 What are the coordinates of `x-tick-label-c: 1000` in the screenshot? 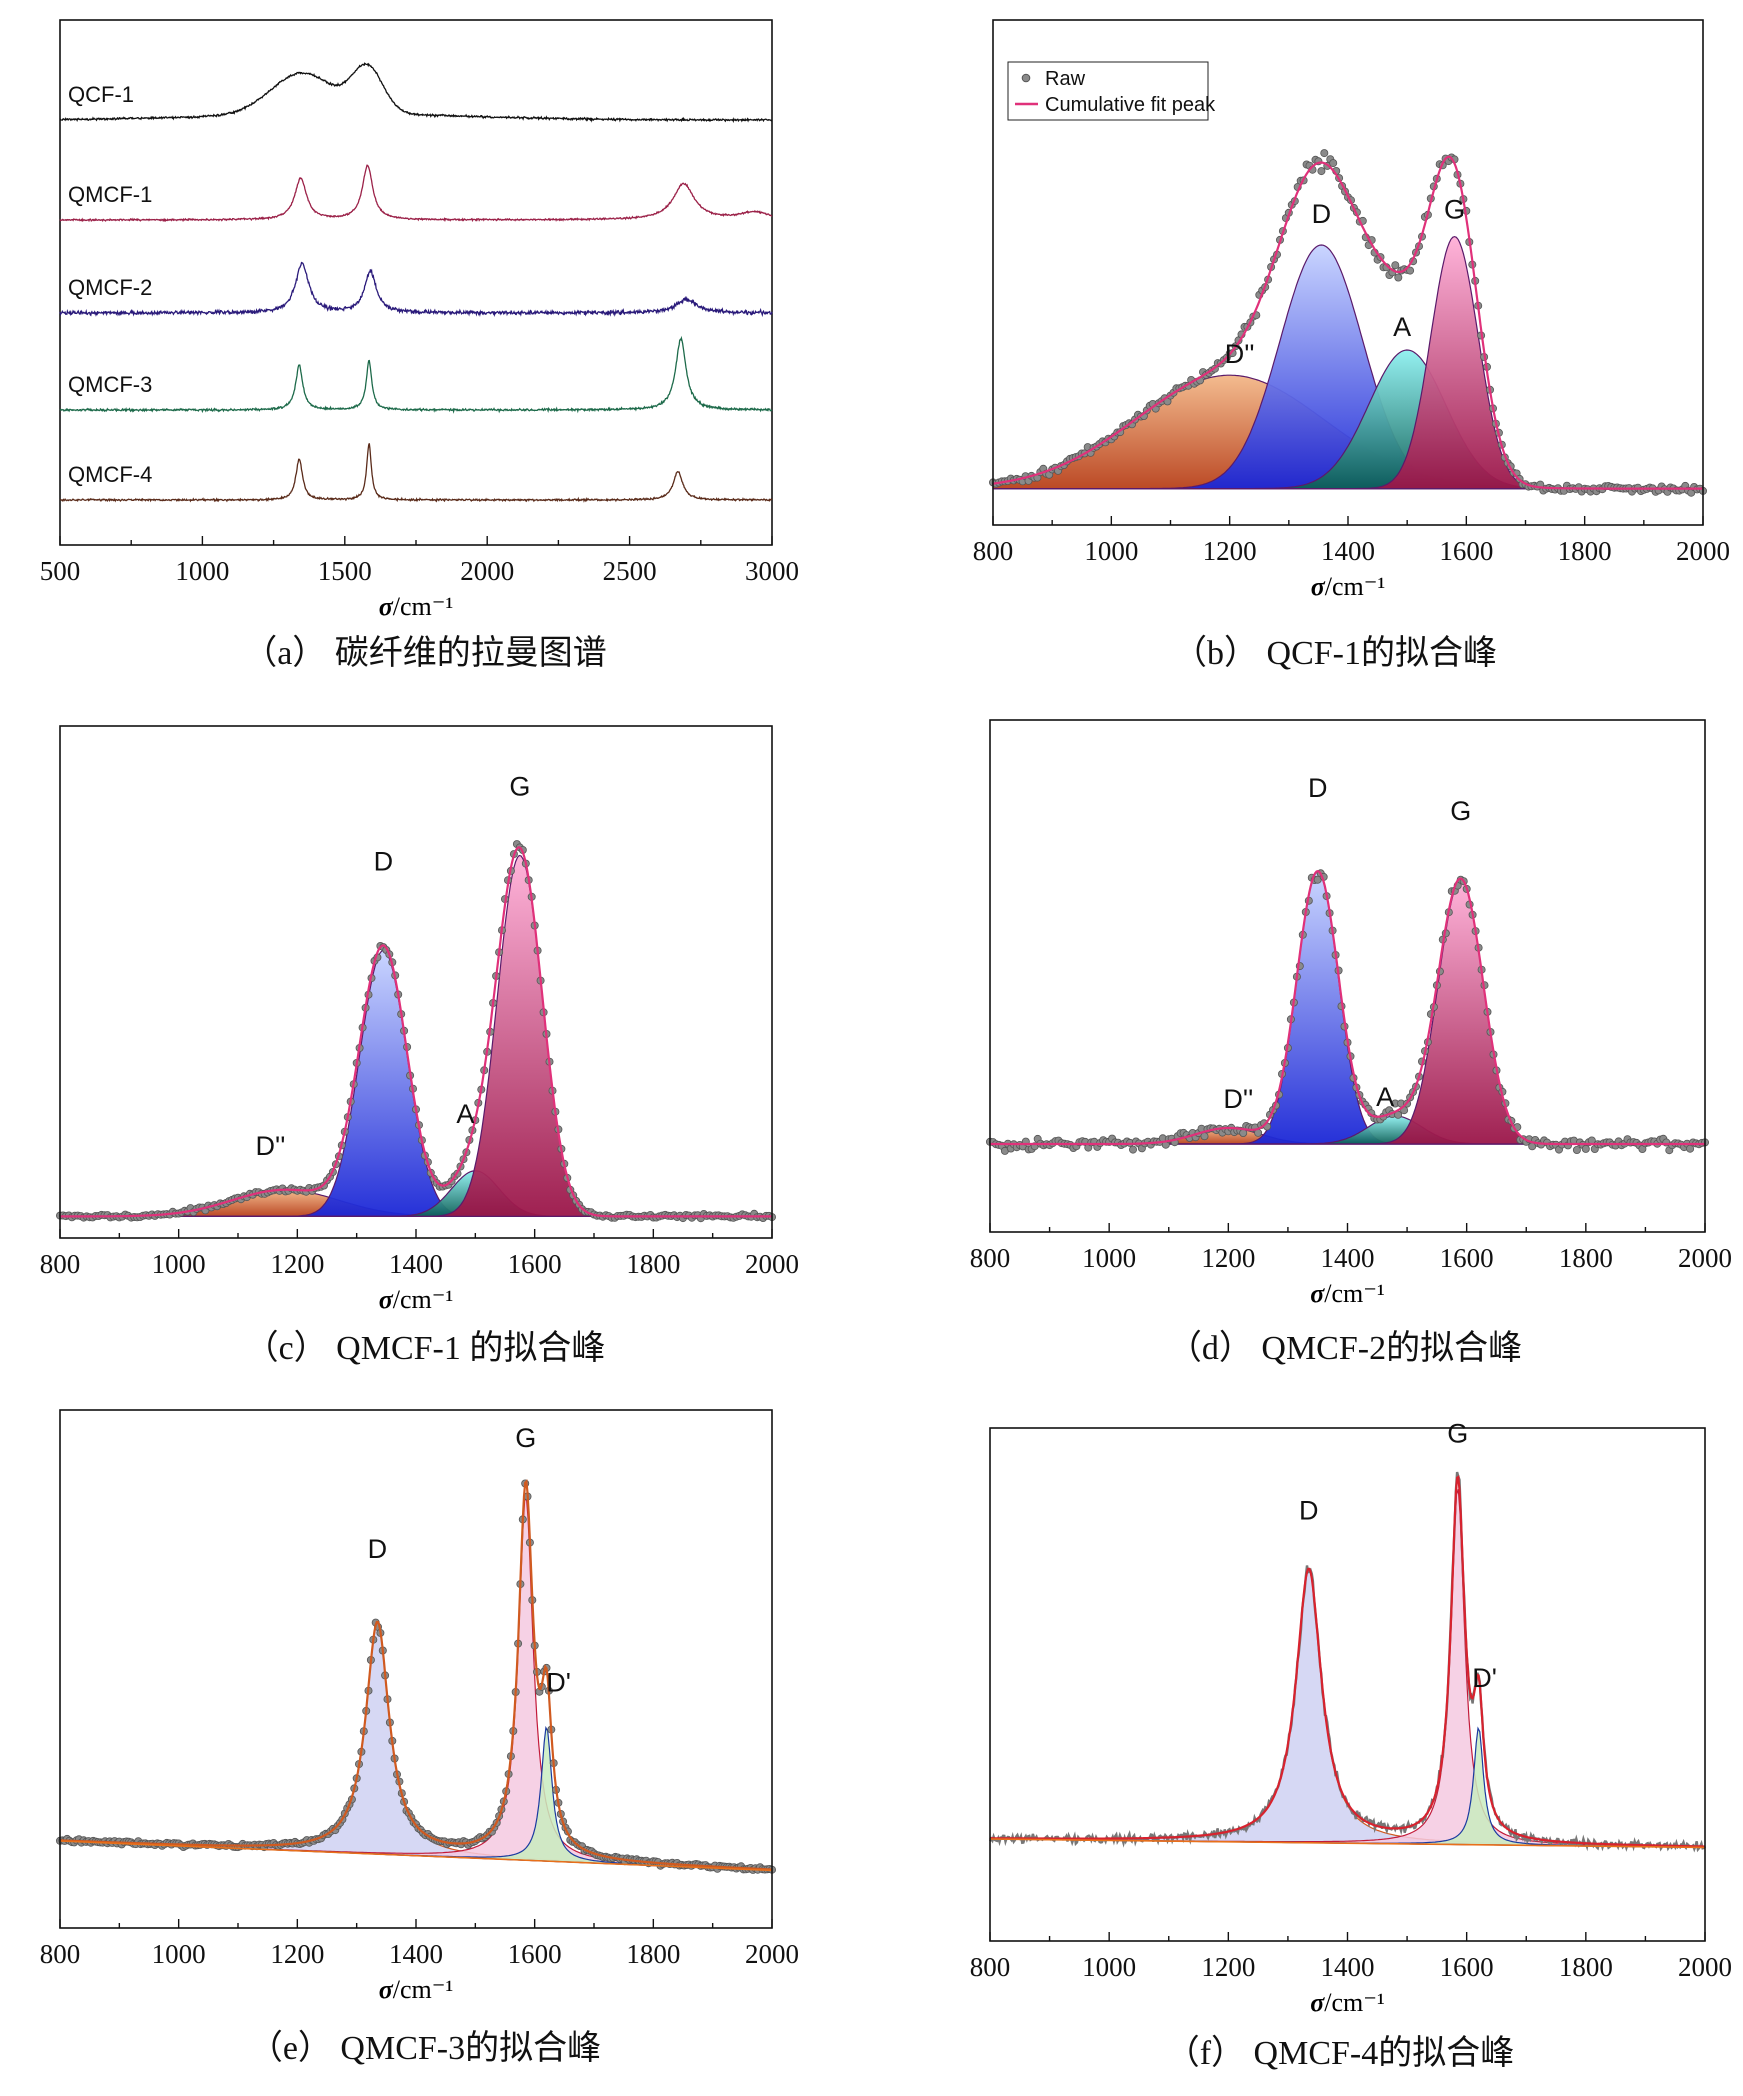 It's located at (179, 1264).